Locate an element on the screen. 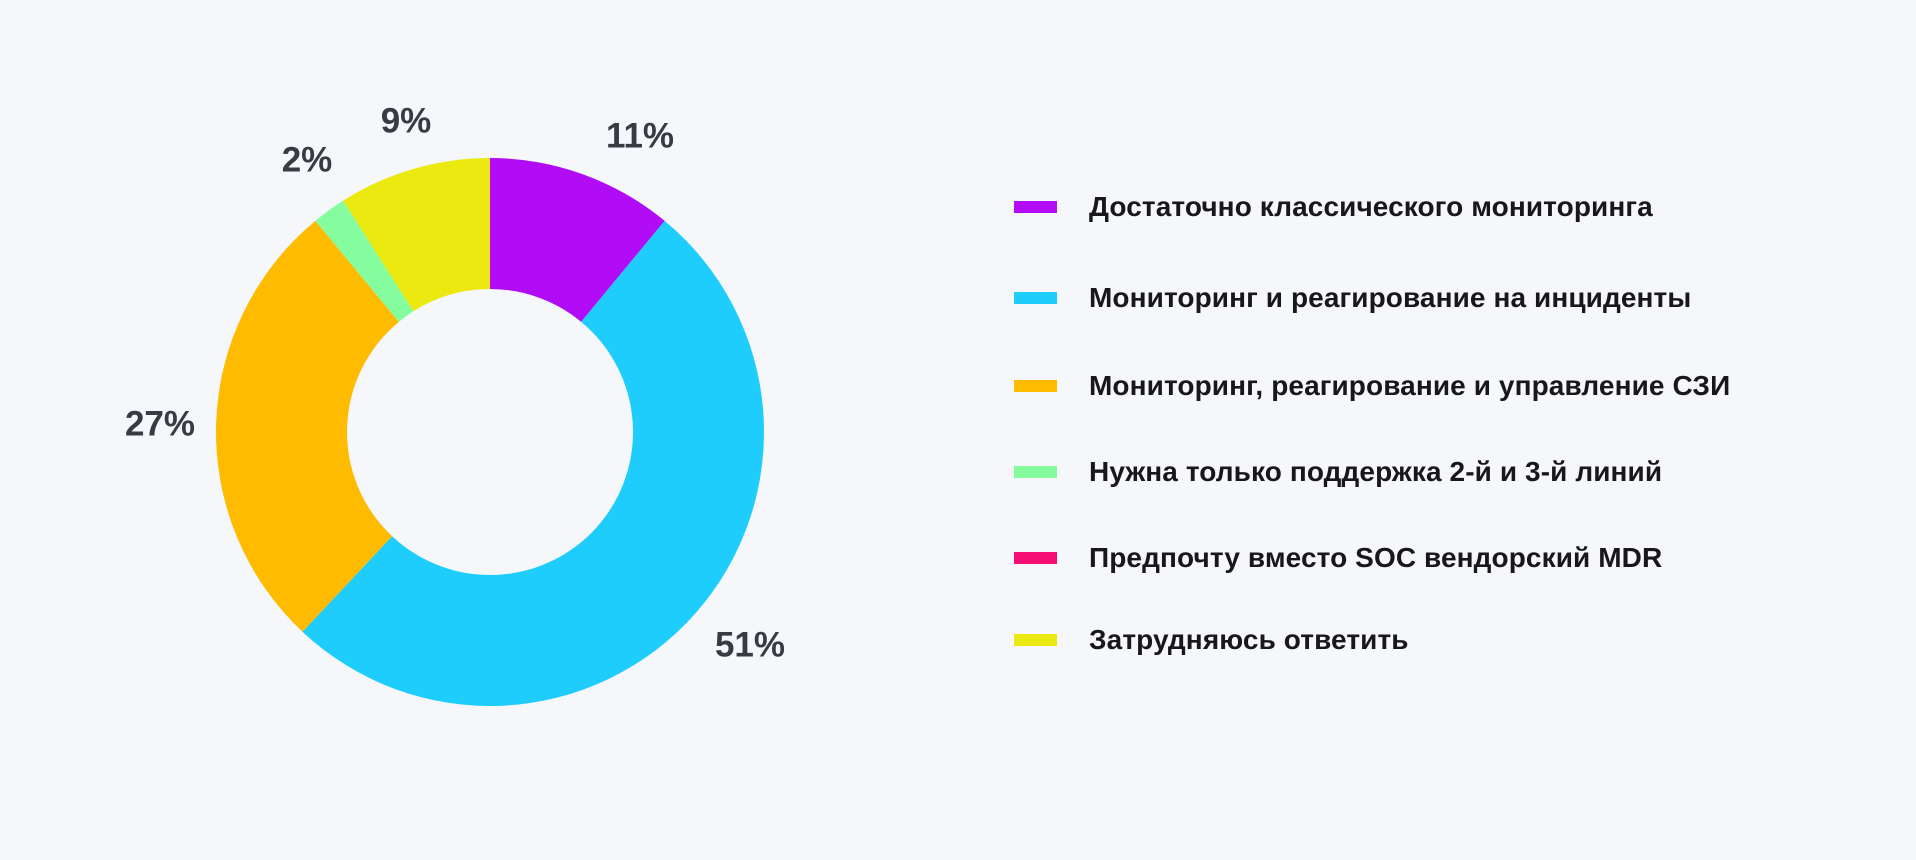 The image size is (1916, 860). legend-item-vendor-mdr: Предпочту вместо SOC вендорский MDR is located at coordinates (1338, 558).